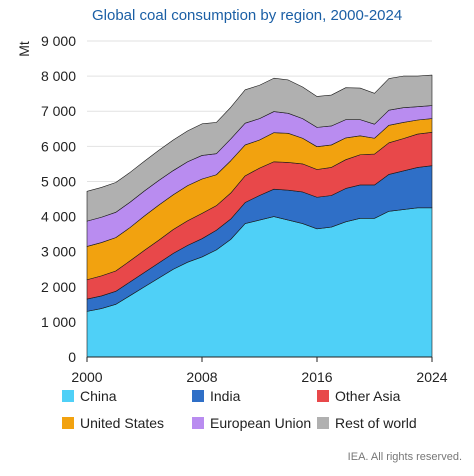  What do you see at coordinates (98, 396) in the screenshot?
I see `legend-label: China` at bounding box center [98, 396].